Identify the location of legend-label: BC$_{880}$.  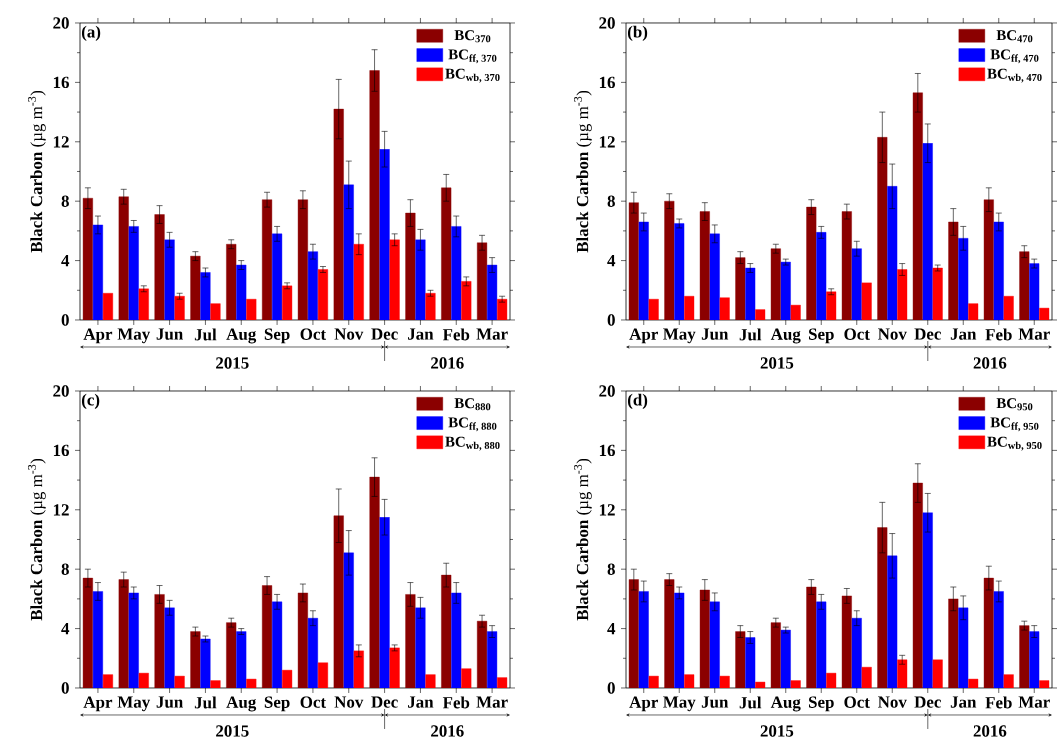
(472, 404).